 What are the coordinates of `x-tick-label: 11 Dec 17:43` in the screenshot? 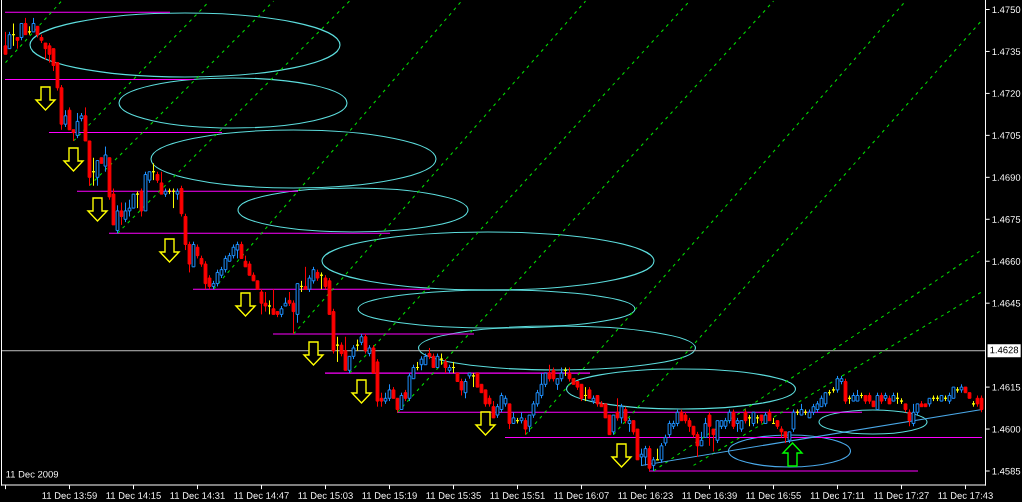 It's located at (965, 495).